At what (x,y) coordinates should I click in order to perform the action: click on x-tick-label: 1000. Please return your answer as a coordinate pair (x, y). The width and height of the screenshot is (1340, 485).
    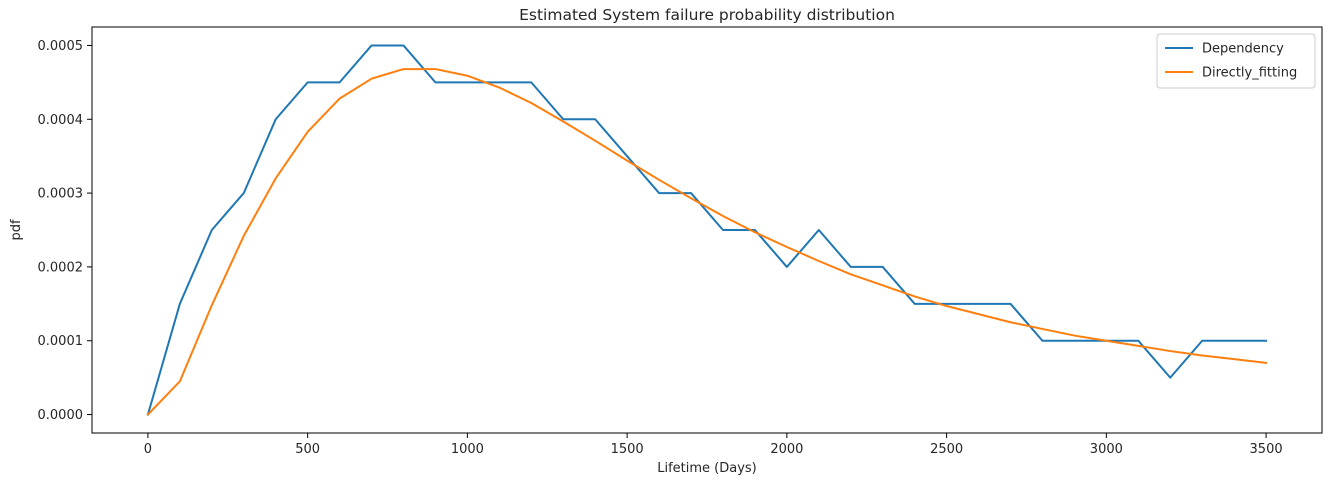
    Looking at the image, I should click on (467, 449).